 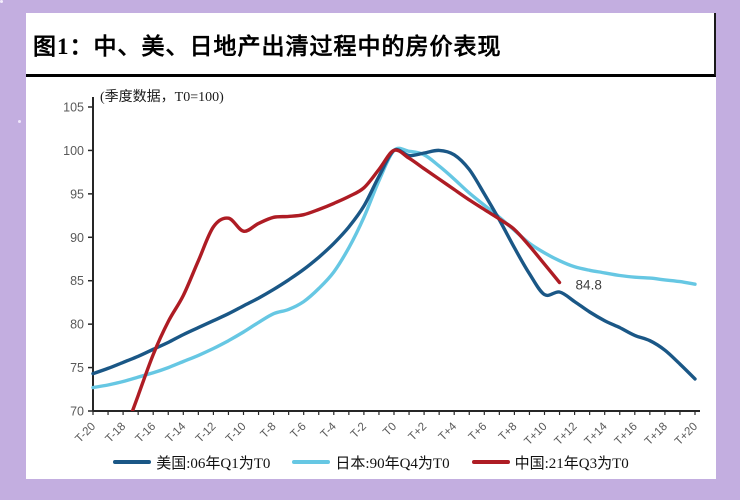 I want to click on y-tick-label: 95, so click(x=77, y=194).